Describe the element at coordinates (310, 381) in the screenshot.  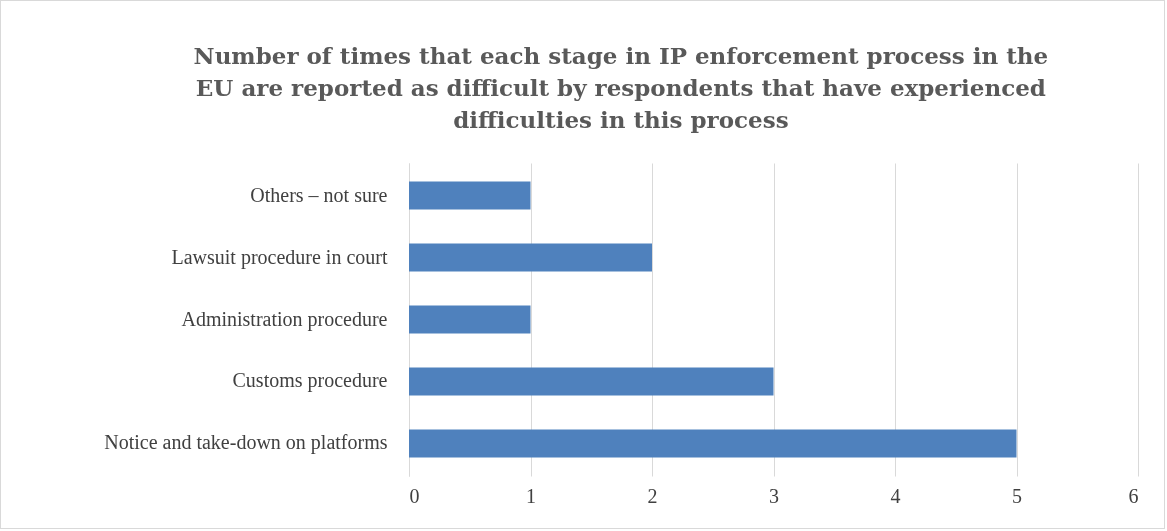
I see `y-tick-label: Customs procedure` at that location.